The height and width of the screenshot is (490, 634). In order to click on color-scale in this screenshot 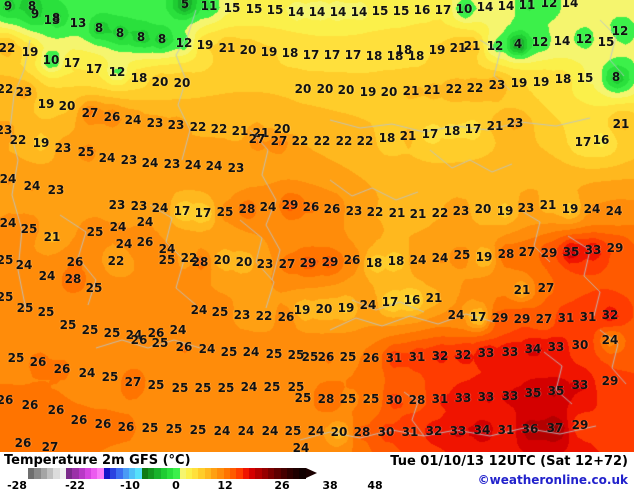, I will do `click(173, 473)`.